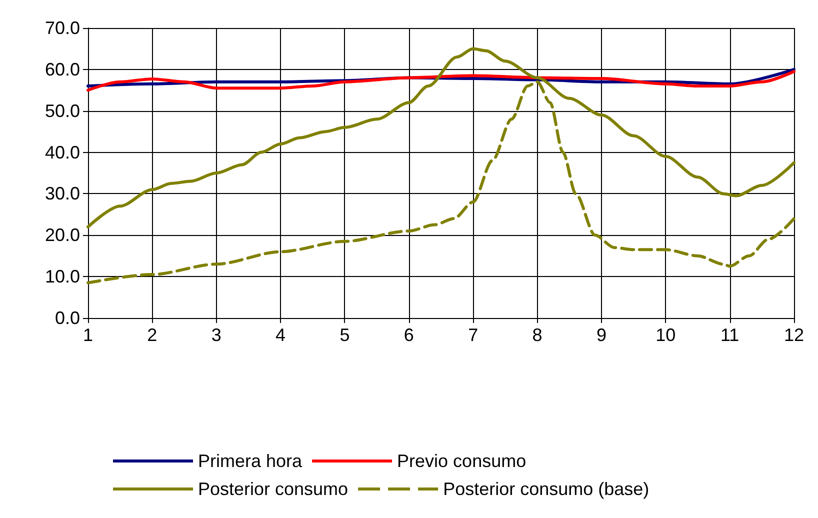  I want to click on y-tick-label: 70.0, so click(62, 28).